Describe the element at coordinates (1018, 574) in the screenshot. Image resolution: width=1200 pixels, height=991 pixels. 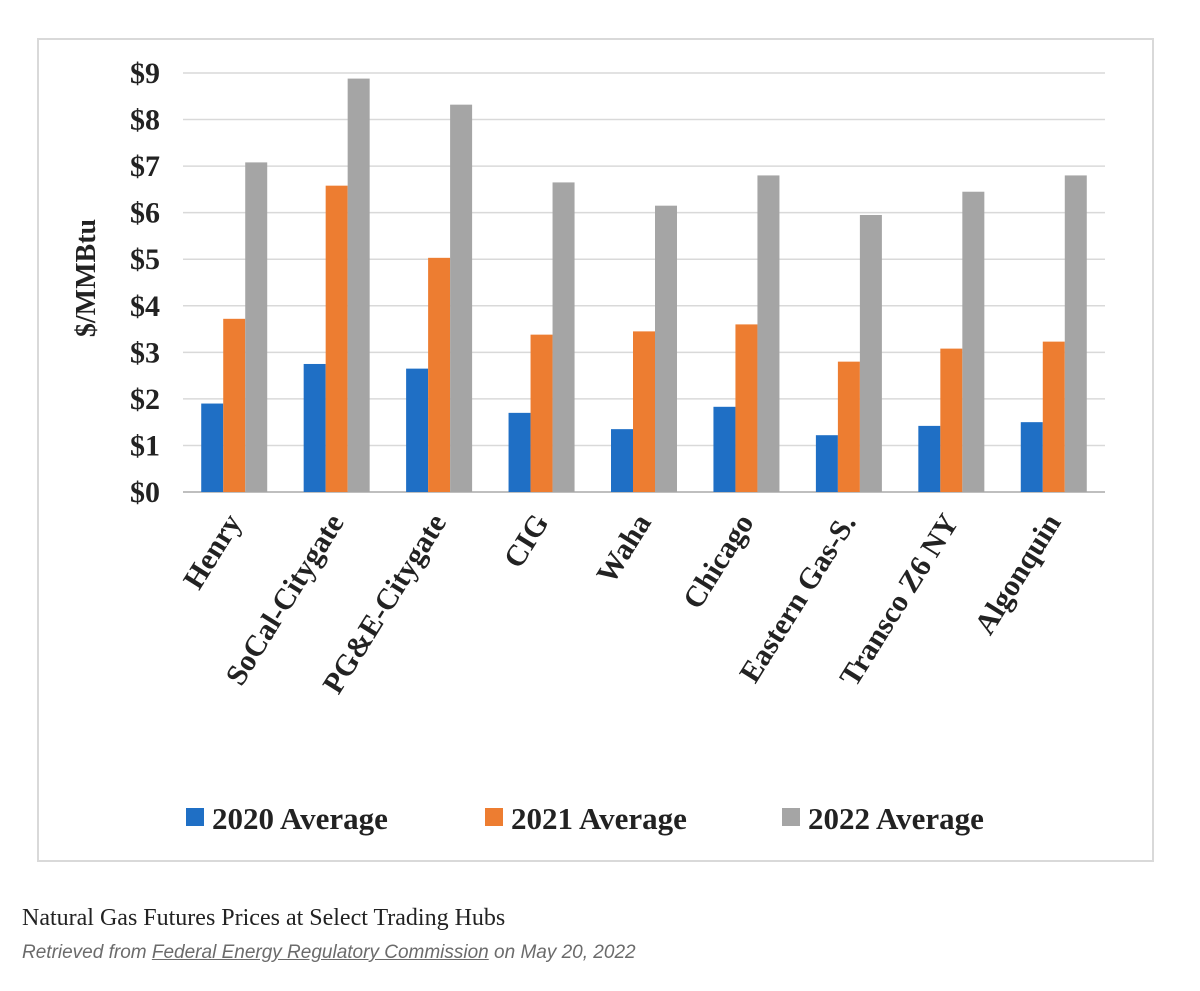
I see `x-tick-label: Algonquin` at that location.